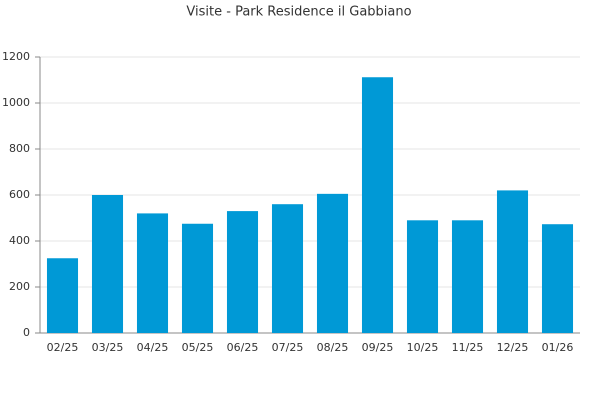  What do you see at coordinates (198, 347) in the screenshot?
I see `x-tick-label: 05/25` at bounding box center [198, 347].